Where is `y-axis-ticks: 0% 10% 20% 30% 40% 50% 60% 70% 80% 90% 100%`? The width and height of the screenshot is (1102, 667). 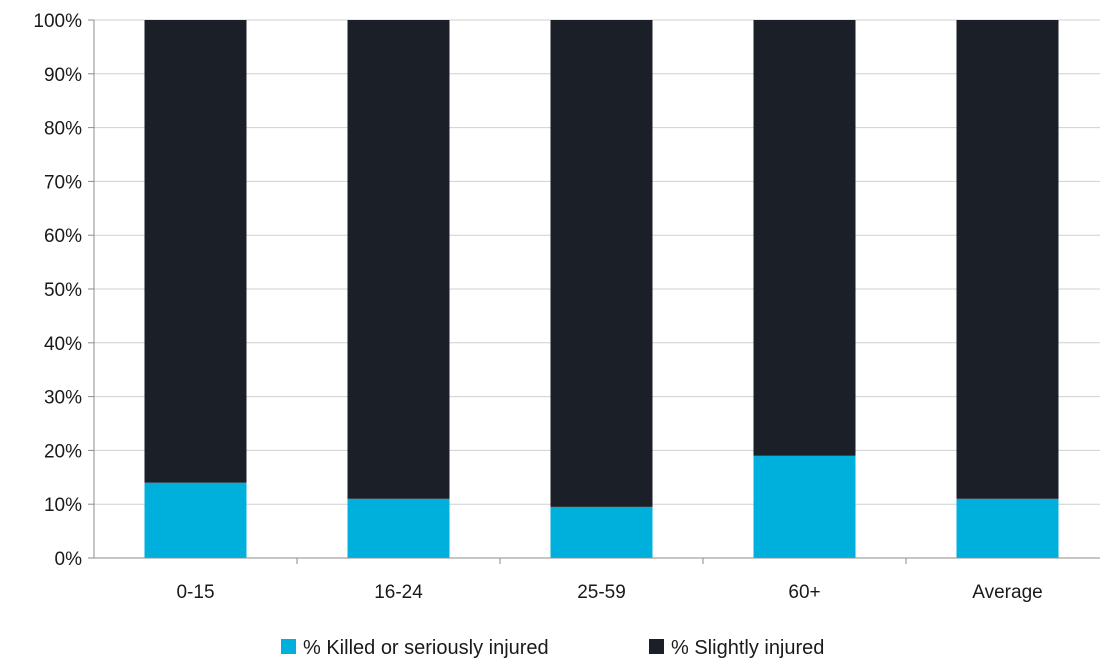 y-axis-ticks: 0% 10% 20% 30% 40% 50% 60% 70% 80% 90% 100% is located at coordinates (57, 290).